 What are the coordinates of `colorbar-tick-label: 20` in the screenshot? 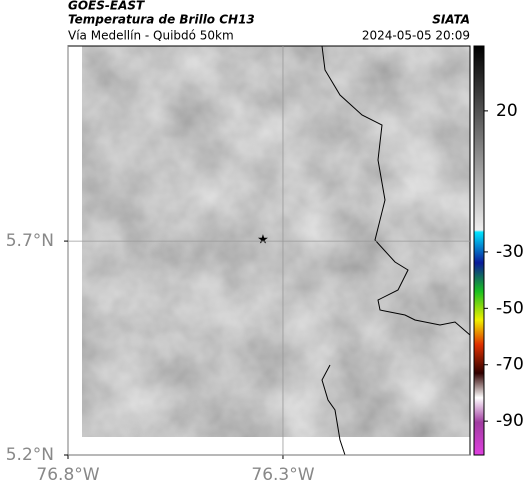 It's located at (507, 111).